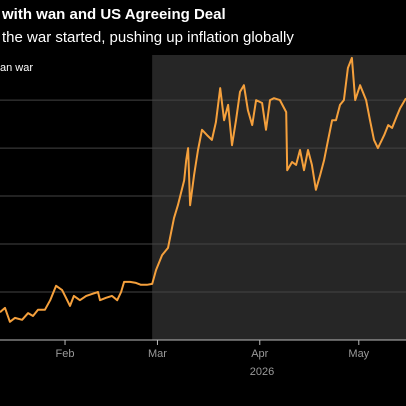  I want to click on x-tick-label: Mar, so click(157, 354).